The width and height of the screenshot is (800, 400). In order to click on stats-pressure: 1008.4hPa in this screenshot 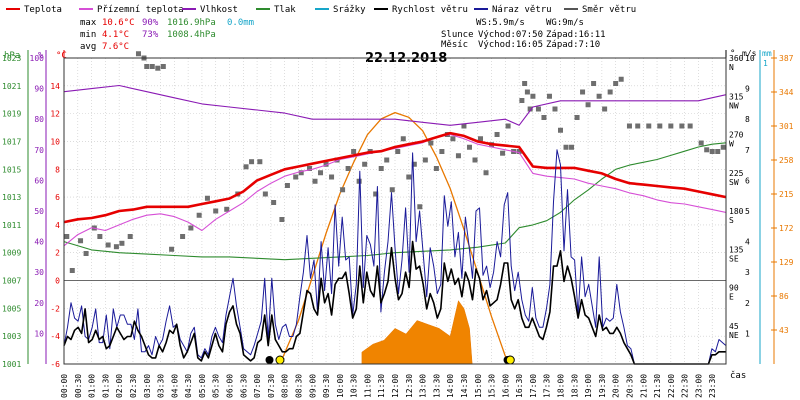, I will do `click(191, 35)`.